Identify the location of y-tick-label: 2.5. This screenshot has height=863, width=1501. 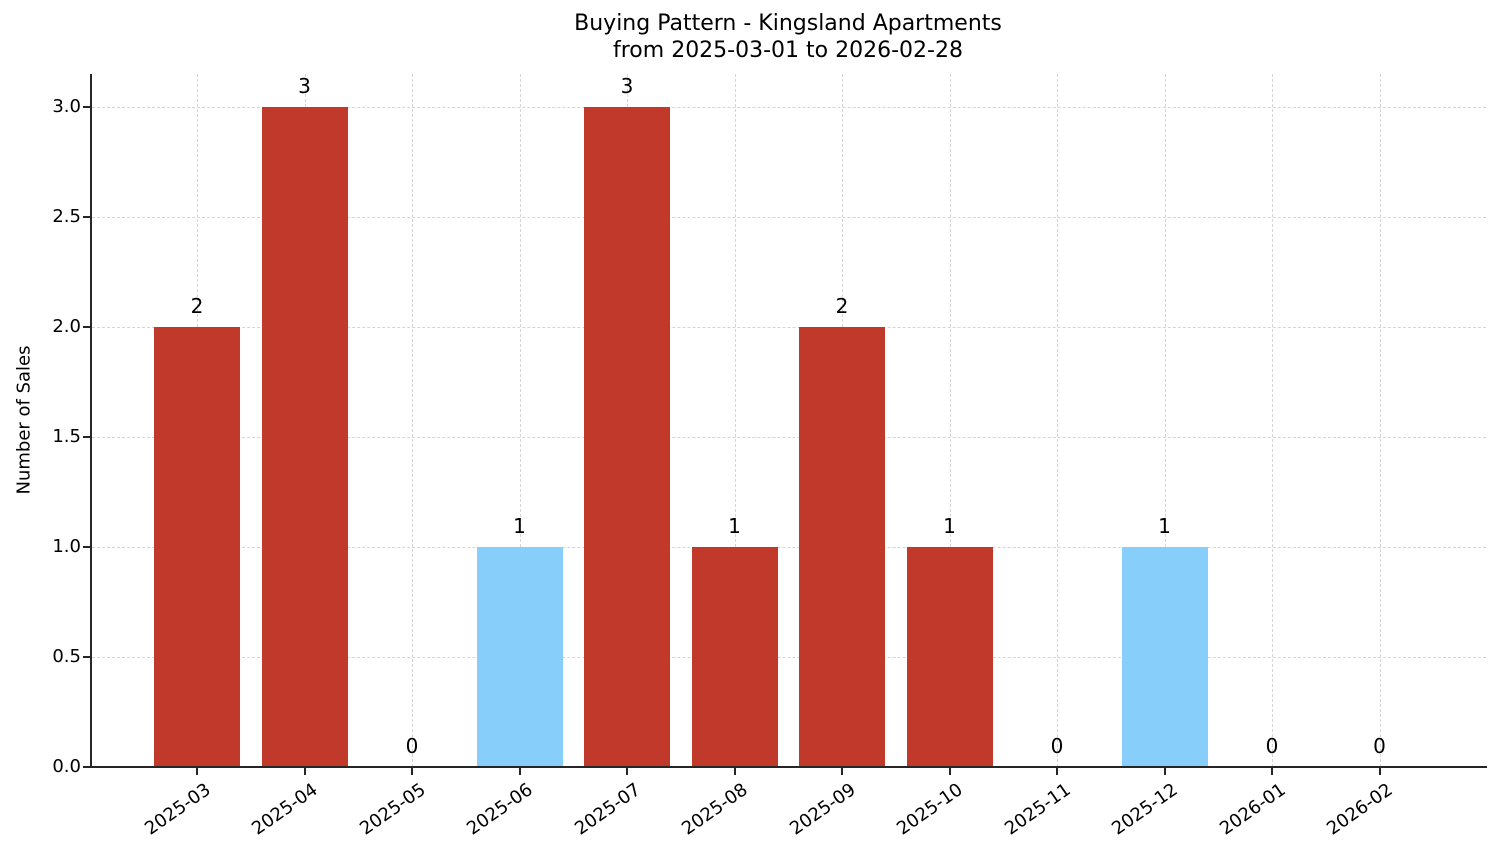
(66, 216).